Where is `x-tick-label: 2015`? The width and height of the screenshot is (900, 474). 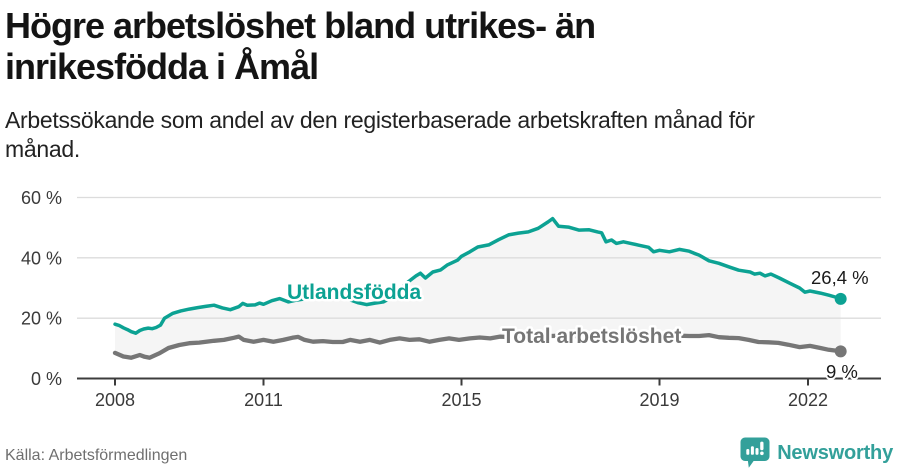 x-tick-label: 2015 is located at coordinates (461, 400).